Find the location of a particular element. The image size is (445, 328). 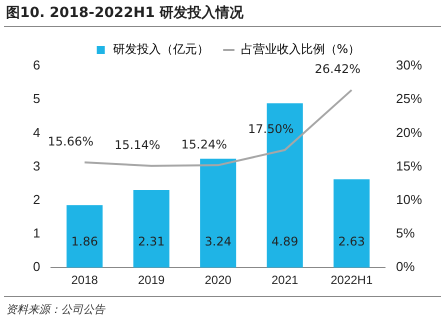

x-tick-label: 2018 is located at coordinates (84, 280).